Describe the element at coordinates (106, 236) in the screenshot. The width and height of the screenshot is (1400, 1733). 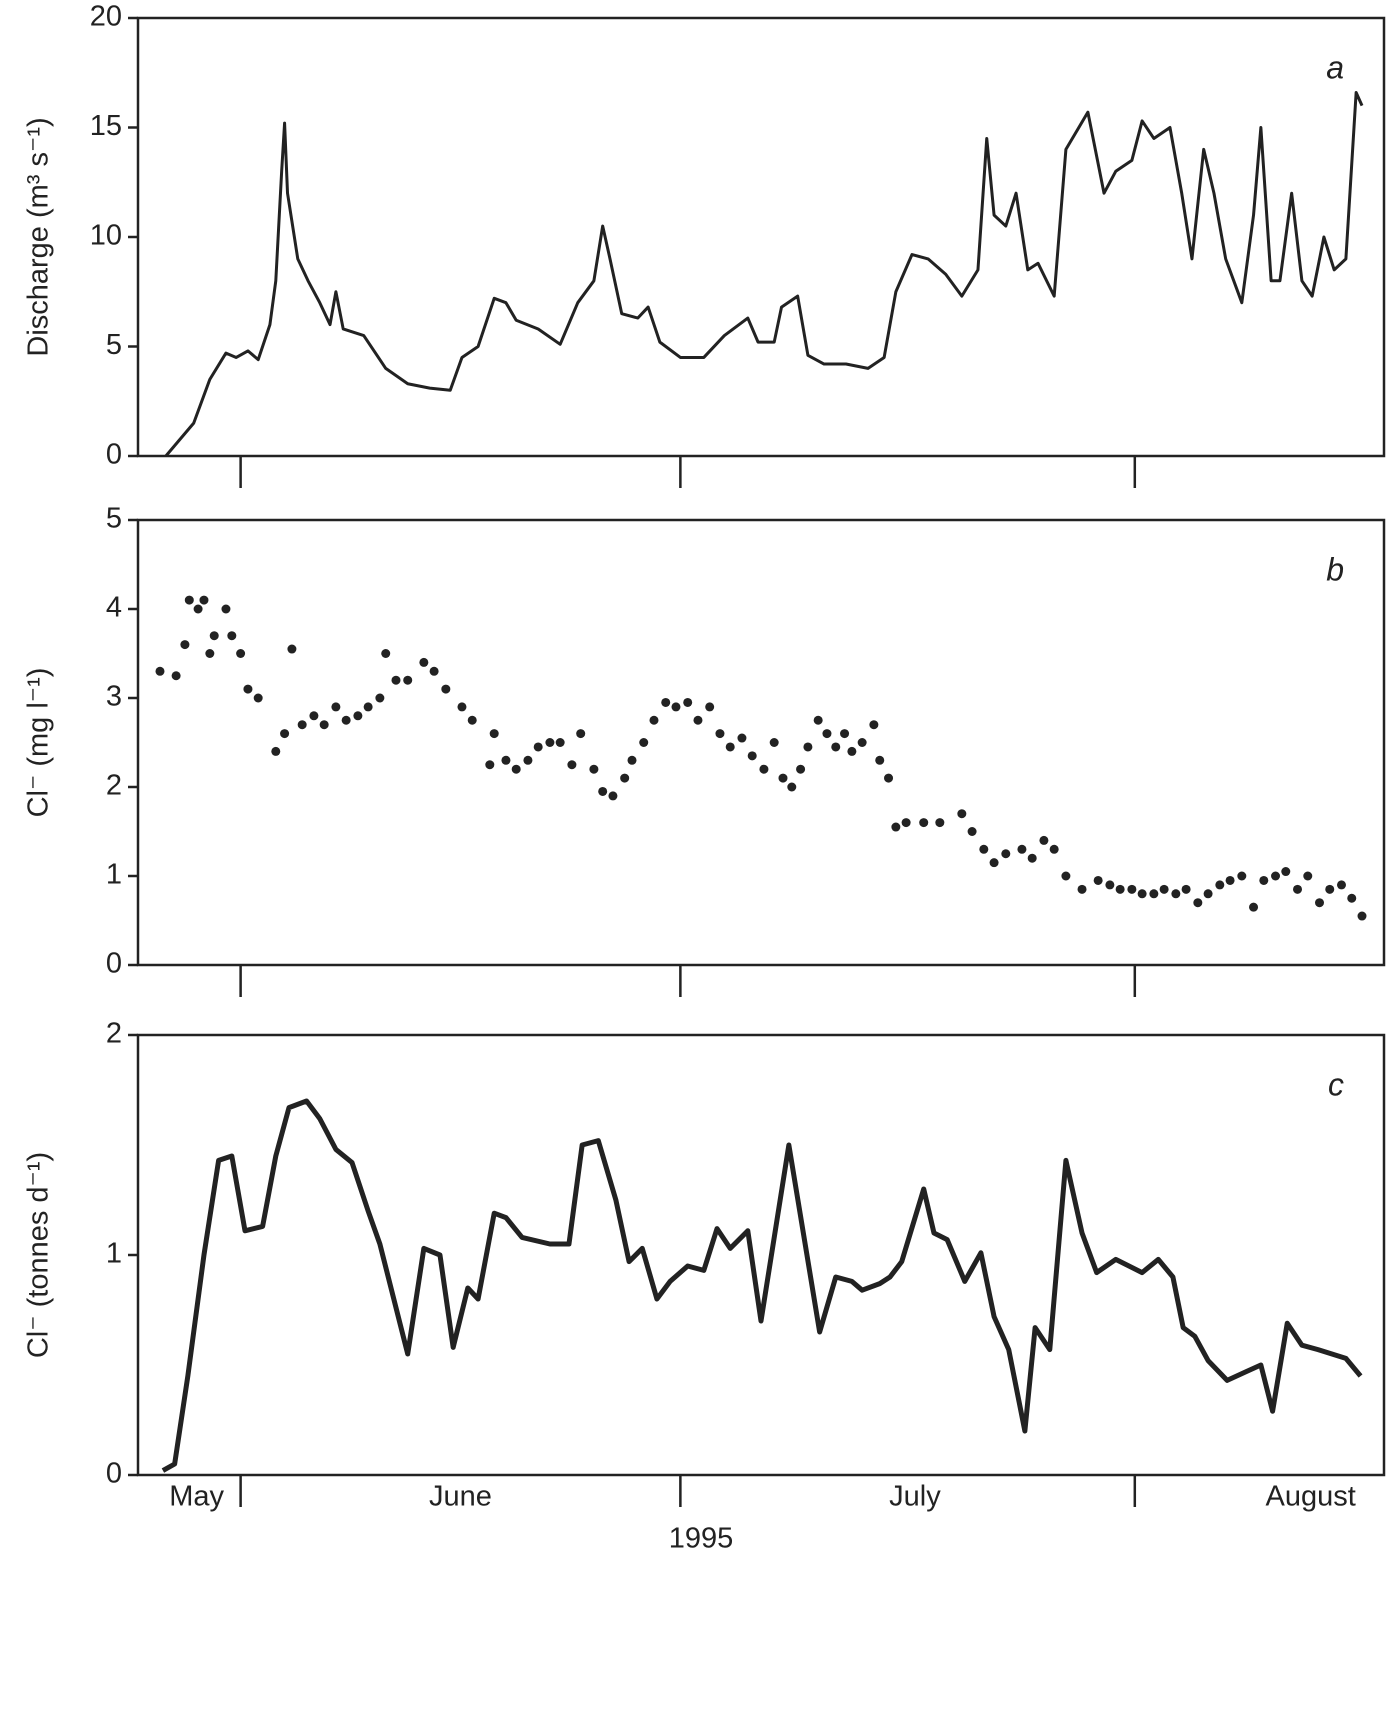
I see `y-tick-label: 10` at that location.